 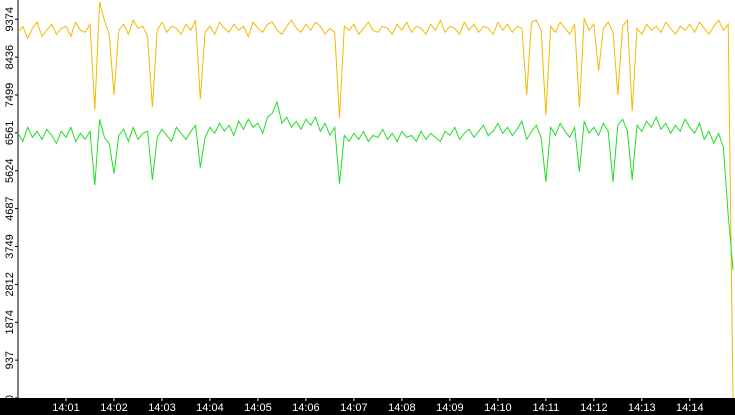 What do you see at coordinates (498, 408) in the screenshot?
I see `x-tick-label: 14:10` at bounding box center [498, 408].